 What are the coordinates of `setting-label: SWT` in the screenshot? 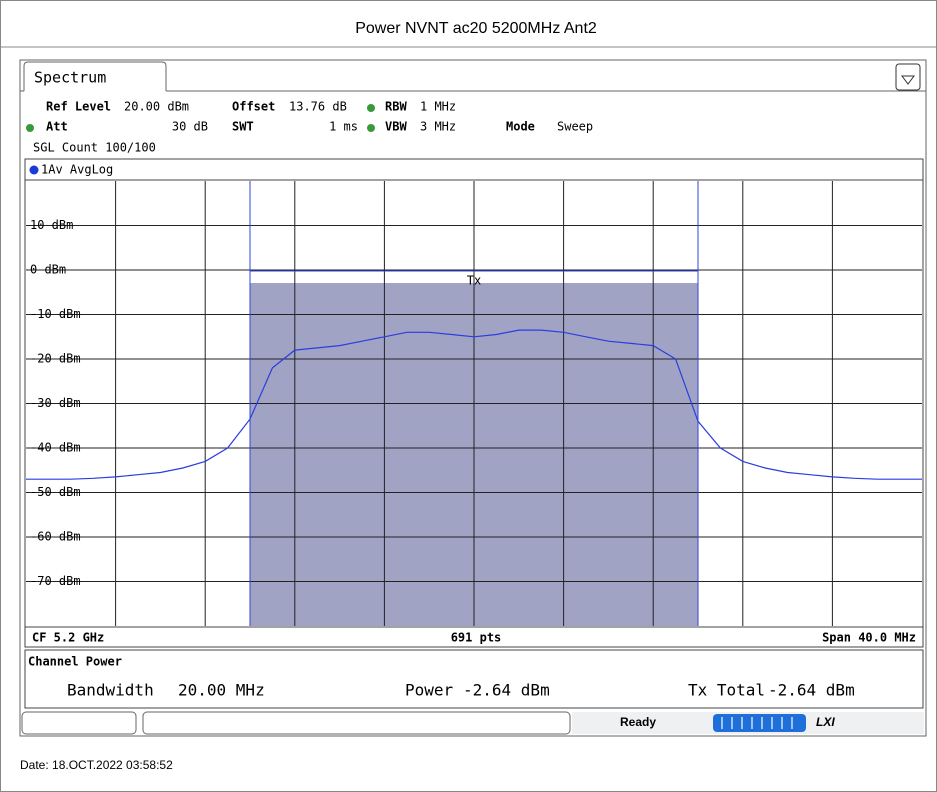 It's located at (243, 127).